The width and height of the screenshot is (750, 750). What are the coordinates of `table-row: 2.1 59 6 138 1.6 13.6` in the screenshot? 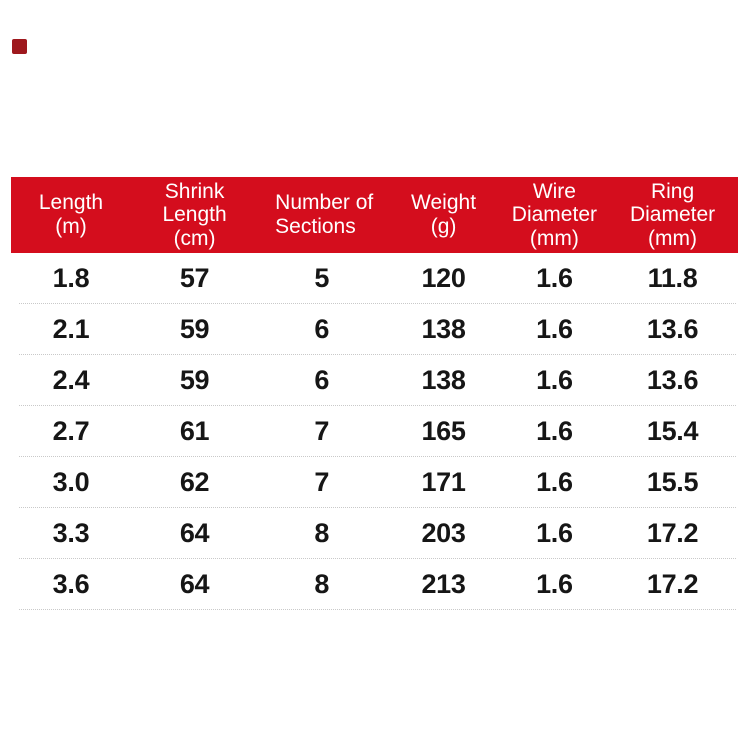 It's located at (374, 329).